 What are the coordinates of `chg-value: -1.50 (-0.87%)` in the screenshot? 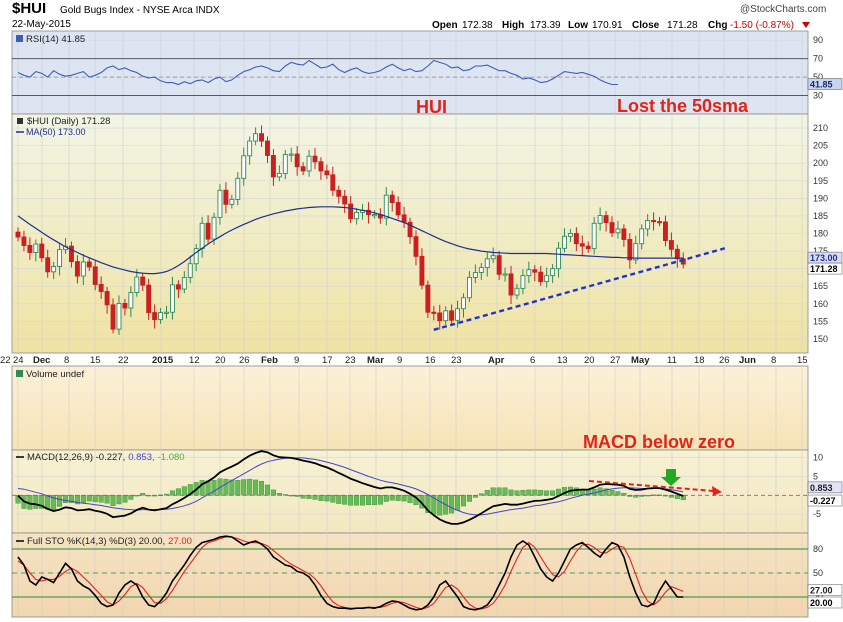 It's located at (762, 25).